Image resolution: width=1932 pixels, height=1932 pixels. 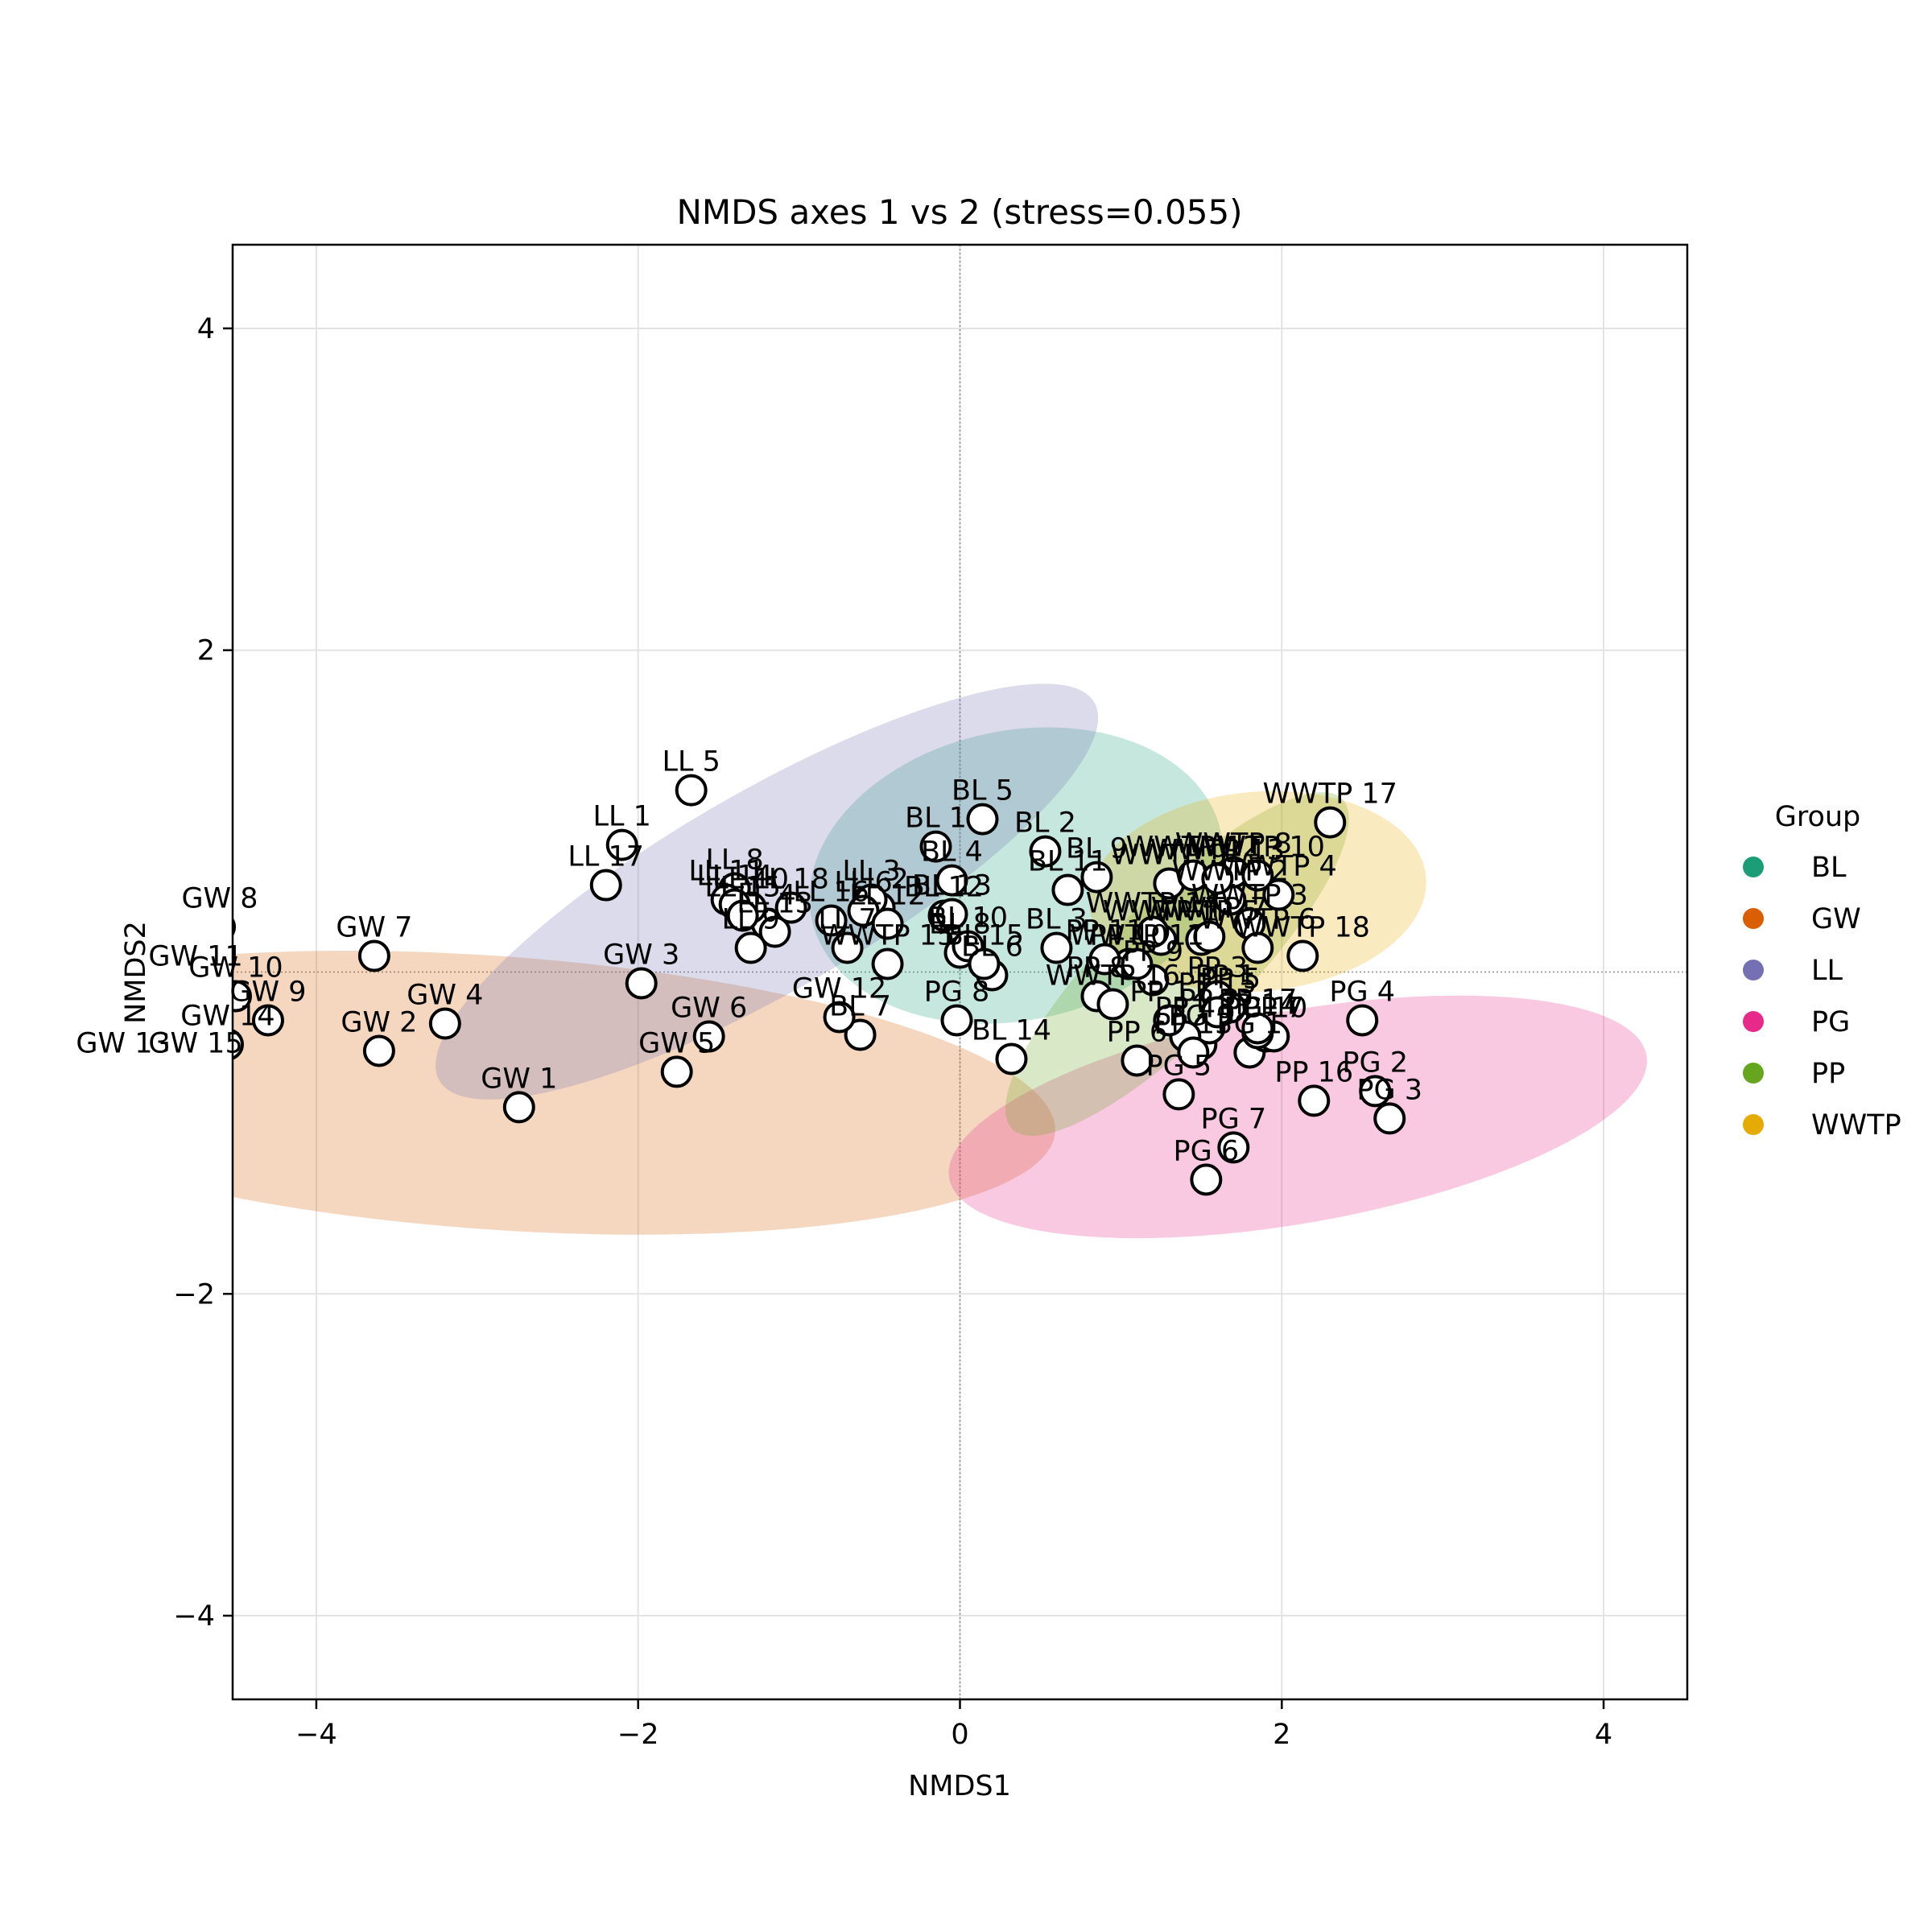 I want to click on point-label: WWTP 12, so click(x=1193, y=848).